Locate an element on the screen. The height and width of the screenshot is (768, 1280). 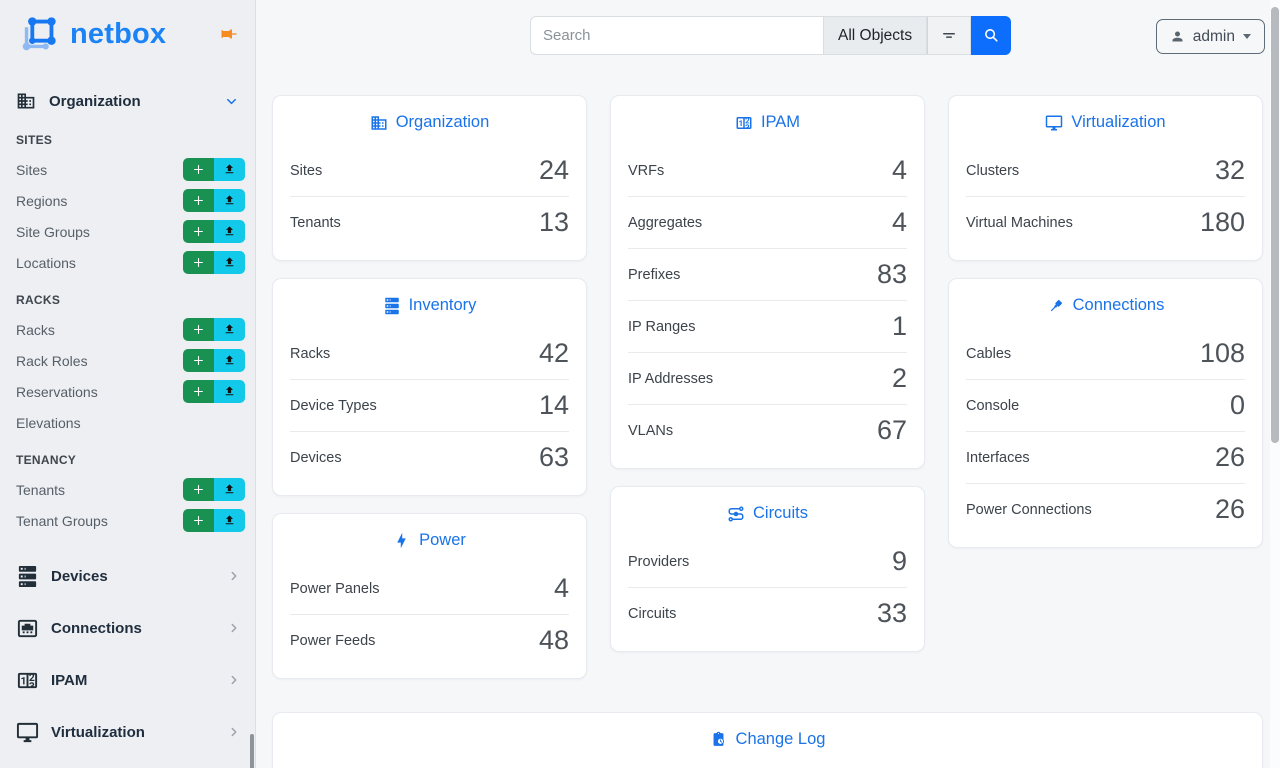
logo: netbox is located at coordinates (127, 28).